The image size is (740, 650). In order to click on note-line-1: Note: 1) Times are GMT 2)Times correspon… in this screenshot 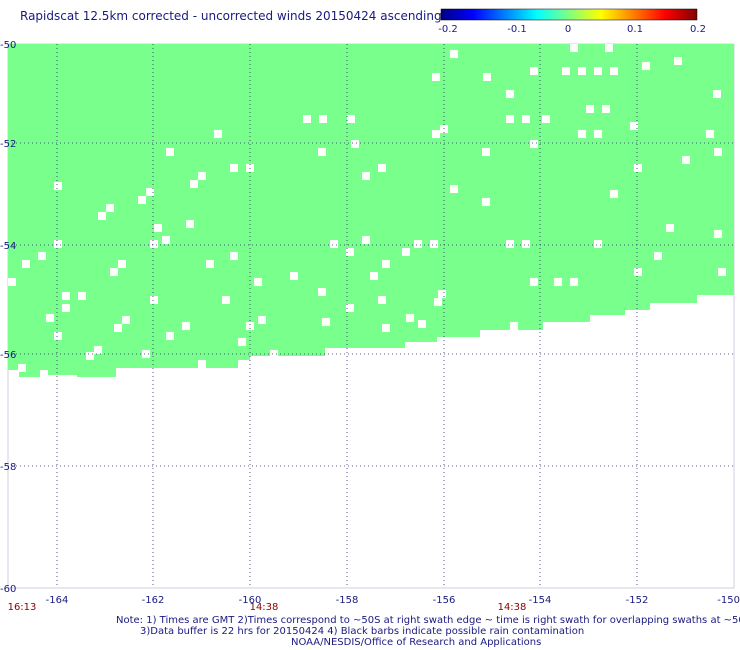, I will do `click(428, 620)`.